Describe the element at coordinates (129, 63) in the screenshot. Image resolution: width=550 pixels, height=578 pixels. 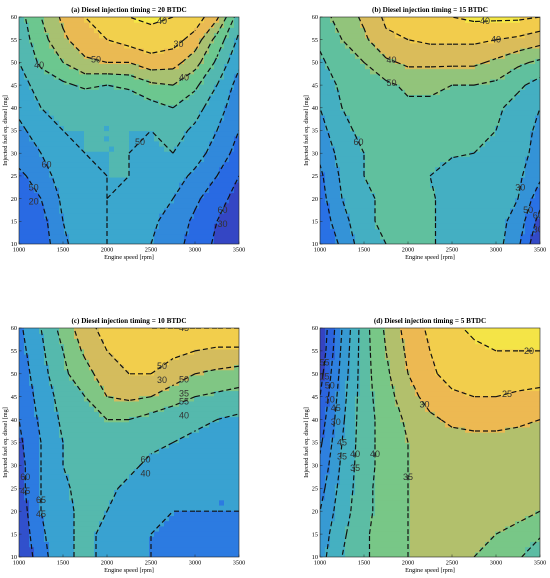
I see `contour-line` at that location.